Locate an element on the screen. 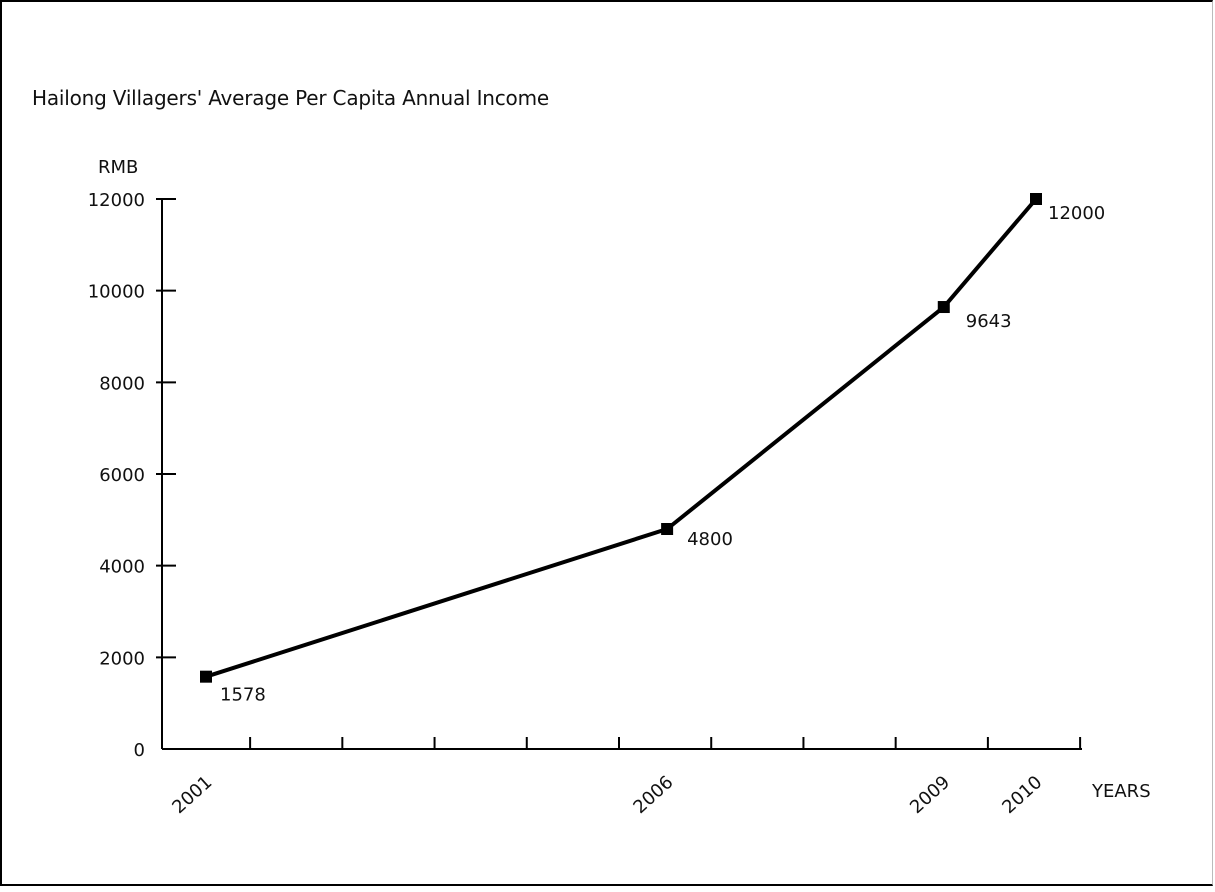 The height and width of the screenshot is (892, 1215). y-tick-label: 12000 is located at coordinates (116, 200).